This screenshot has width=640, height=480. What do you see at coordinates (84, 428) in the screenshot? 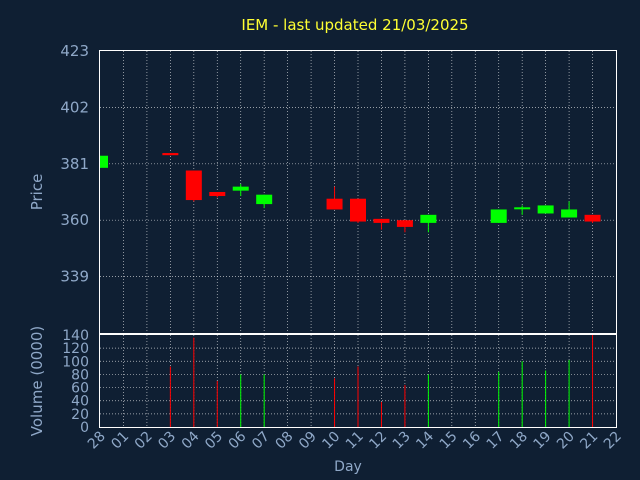
I see `volume-tick-label: 0` at bounding box center [84, 428].